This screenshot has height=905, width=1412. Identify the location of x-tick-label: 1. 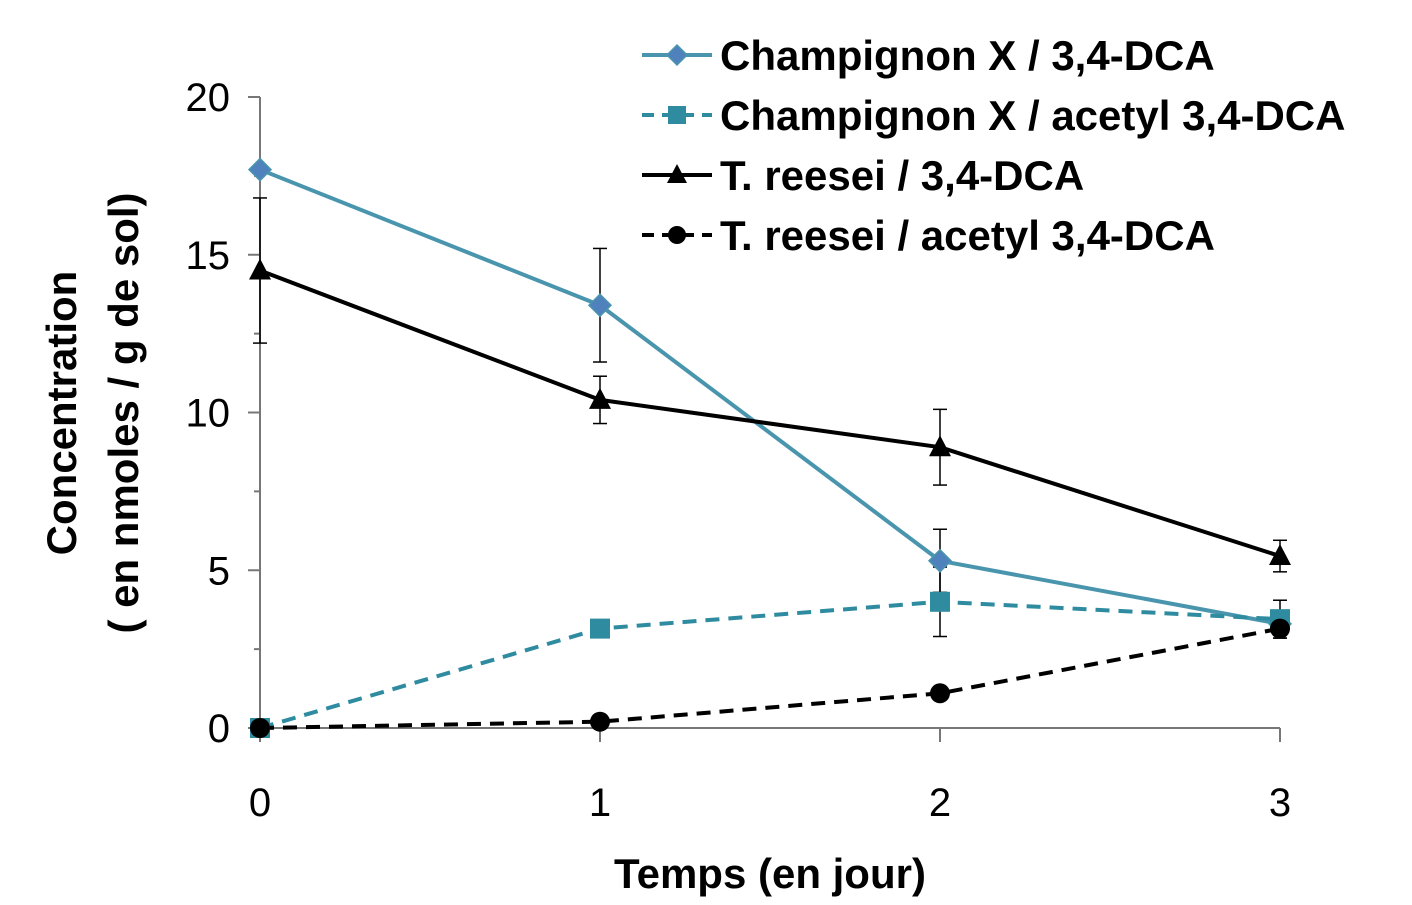
(600, 803).